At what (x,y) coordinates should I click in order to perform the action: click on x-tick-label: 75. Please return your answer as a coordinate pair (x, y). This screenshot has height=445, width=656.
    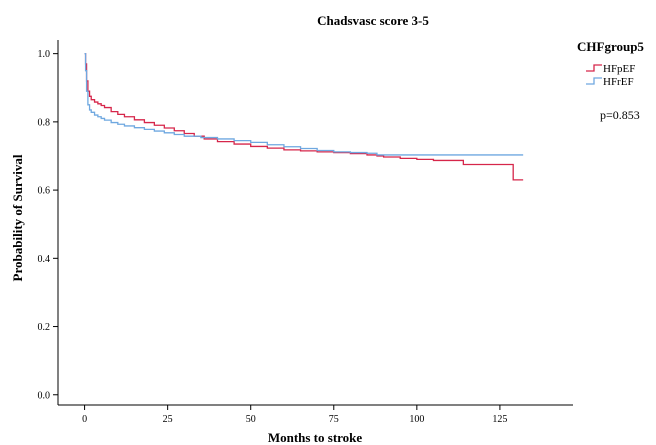
    Looking at the image, I should click on (334, 419).